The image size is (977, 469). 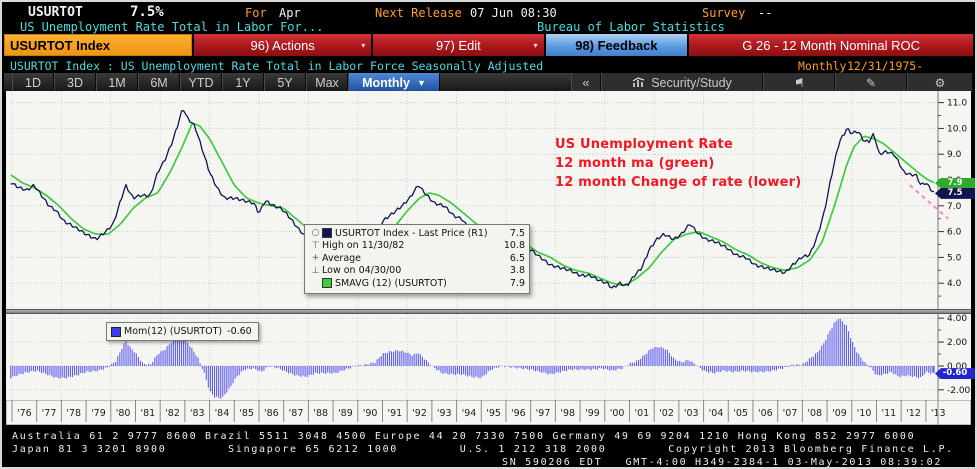 What do you see at coordinates (285, 82) in the screenshot?
I see `tab-5y: 5Y` at bounding box center [285, 82].